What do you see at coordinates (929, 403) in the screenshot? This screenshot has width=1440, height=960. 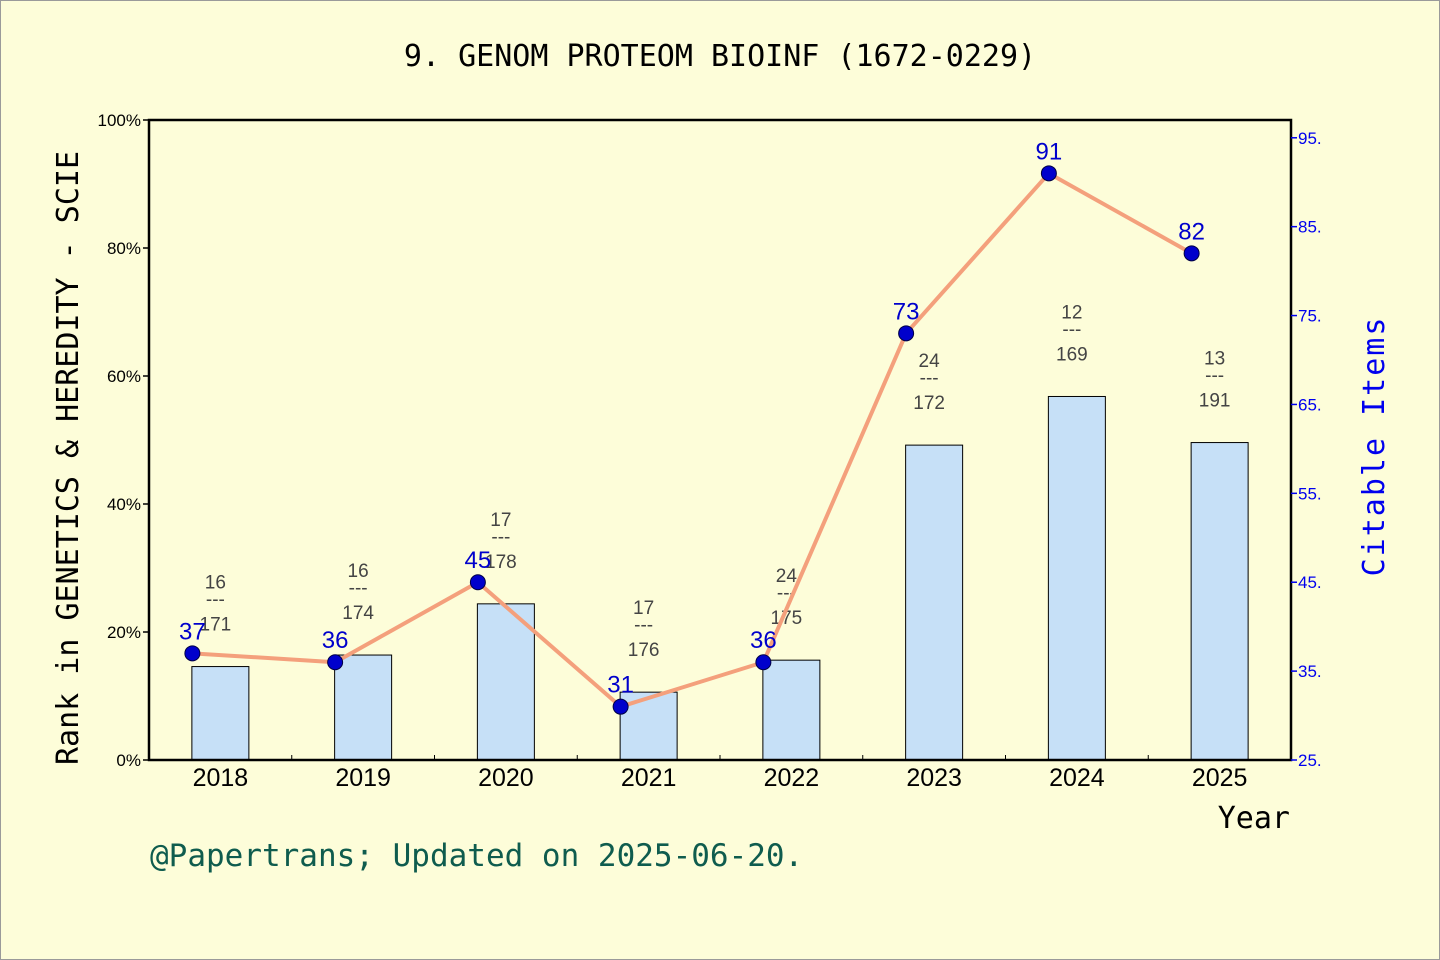 I see `bar-label-denominator: 172` at bounding box center [929, 403].